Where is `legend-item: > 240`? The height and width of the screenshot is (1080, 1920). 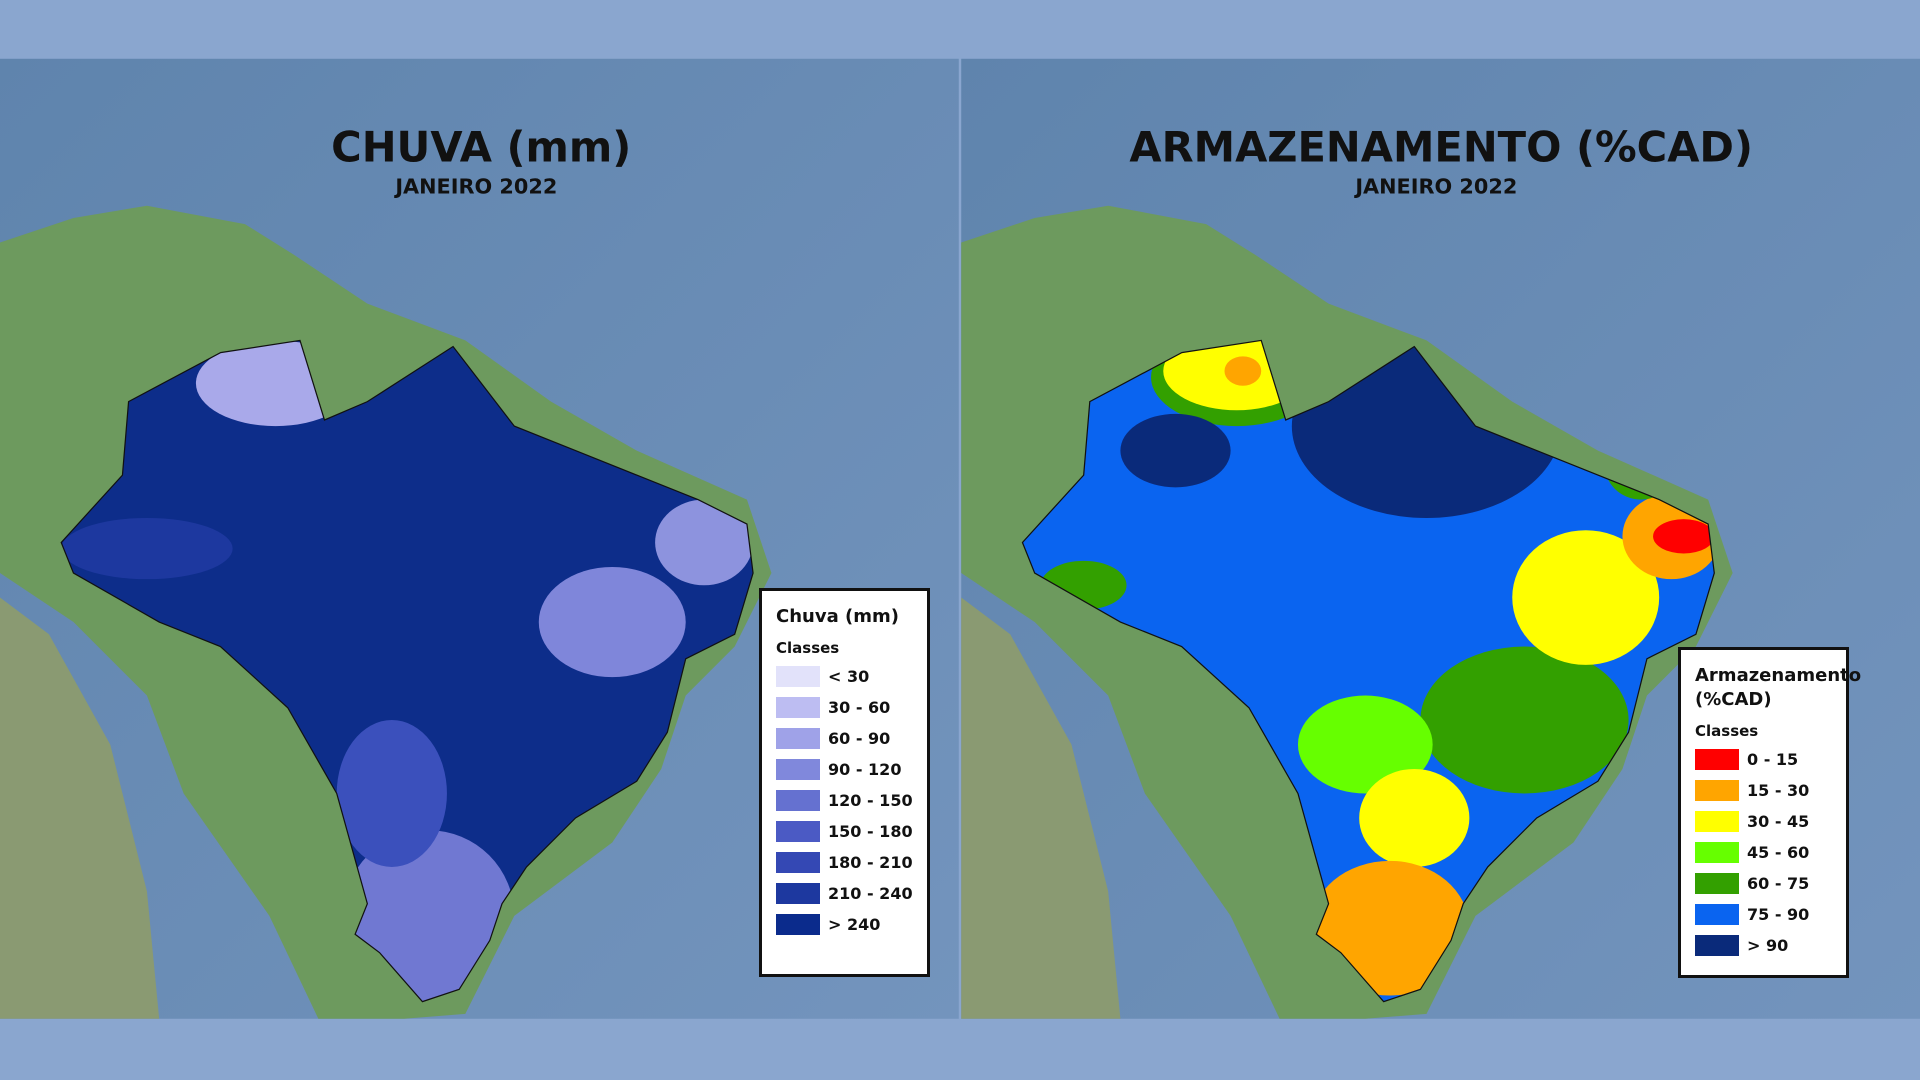
legend-item: > 240 is located at coordinates (844, 924).